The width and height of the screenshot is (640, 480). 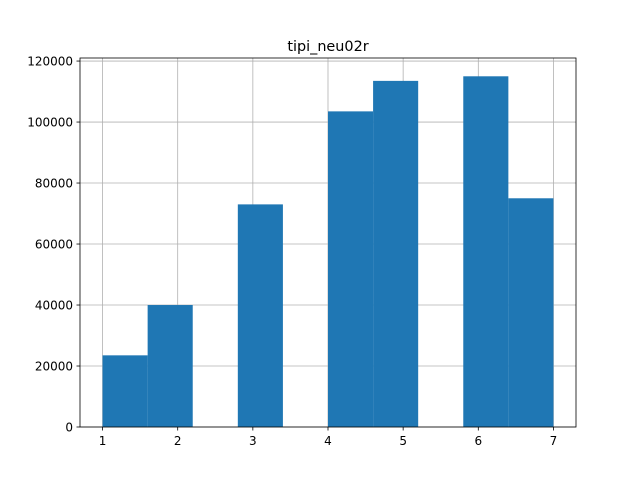 I want to click on y-tick-label: 100000, so click(x=50, y=122).